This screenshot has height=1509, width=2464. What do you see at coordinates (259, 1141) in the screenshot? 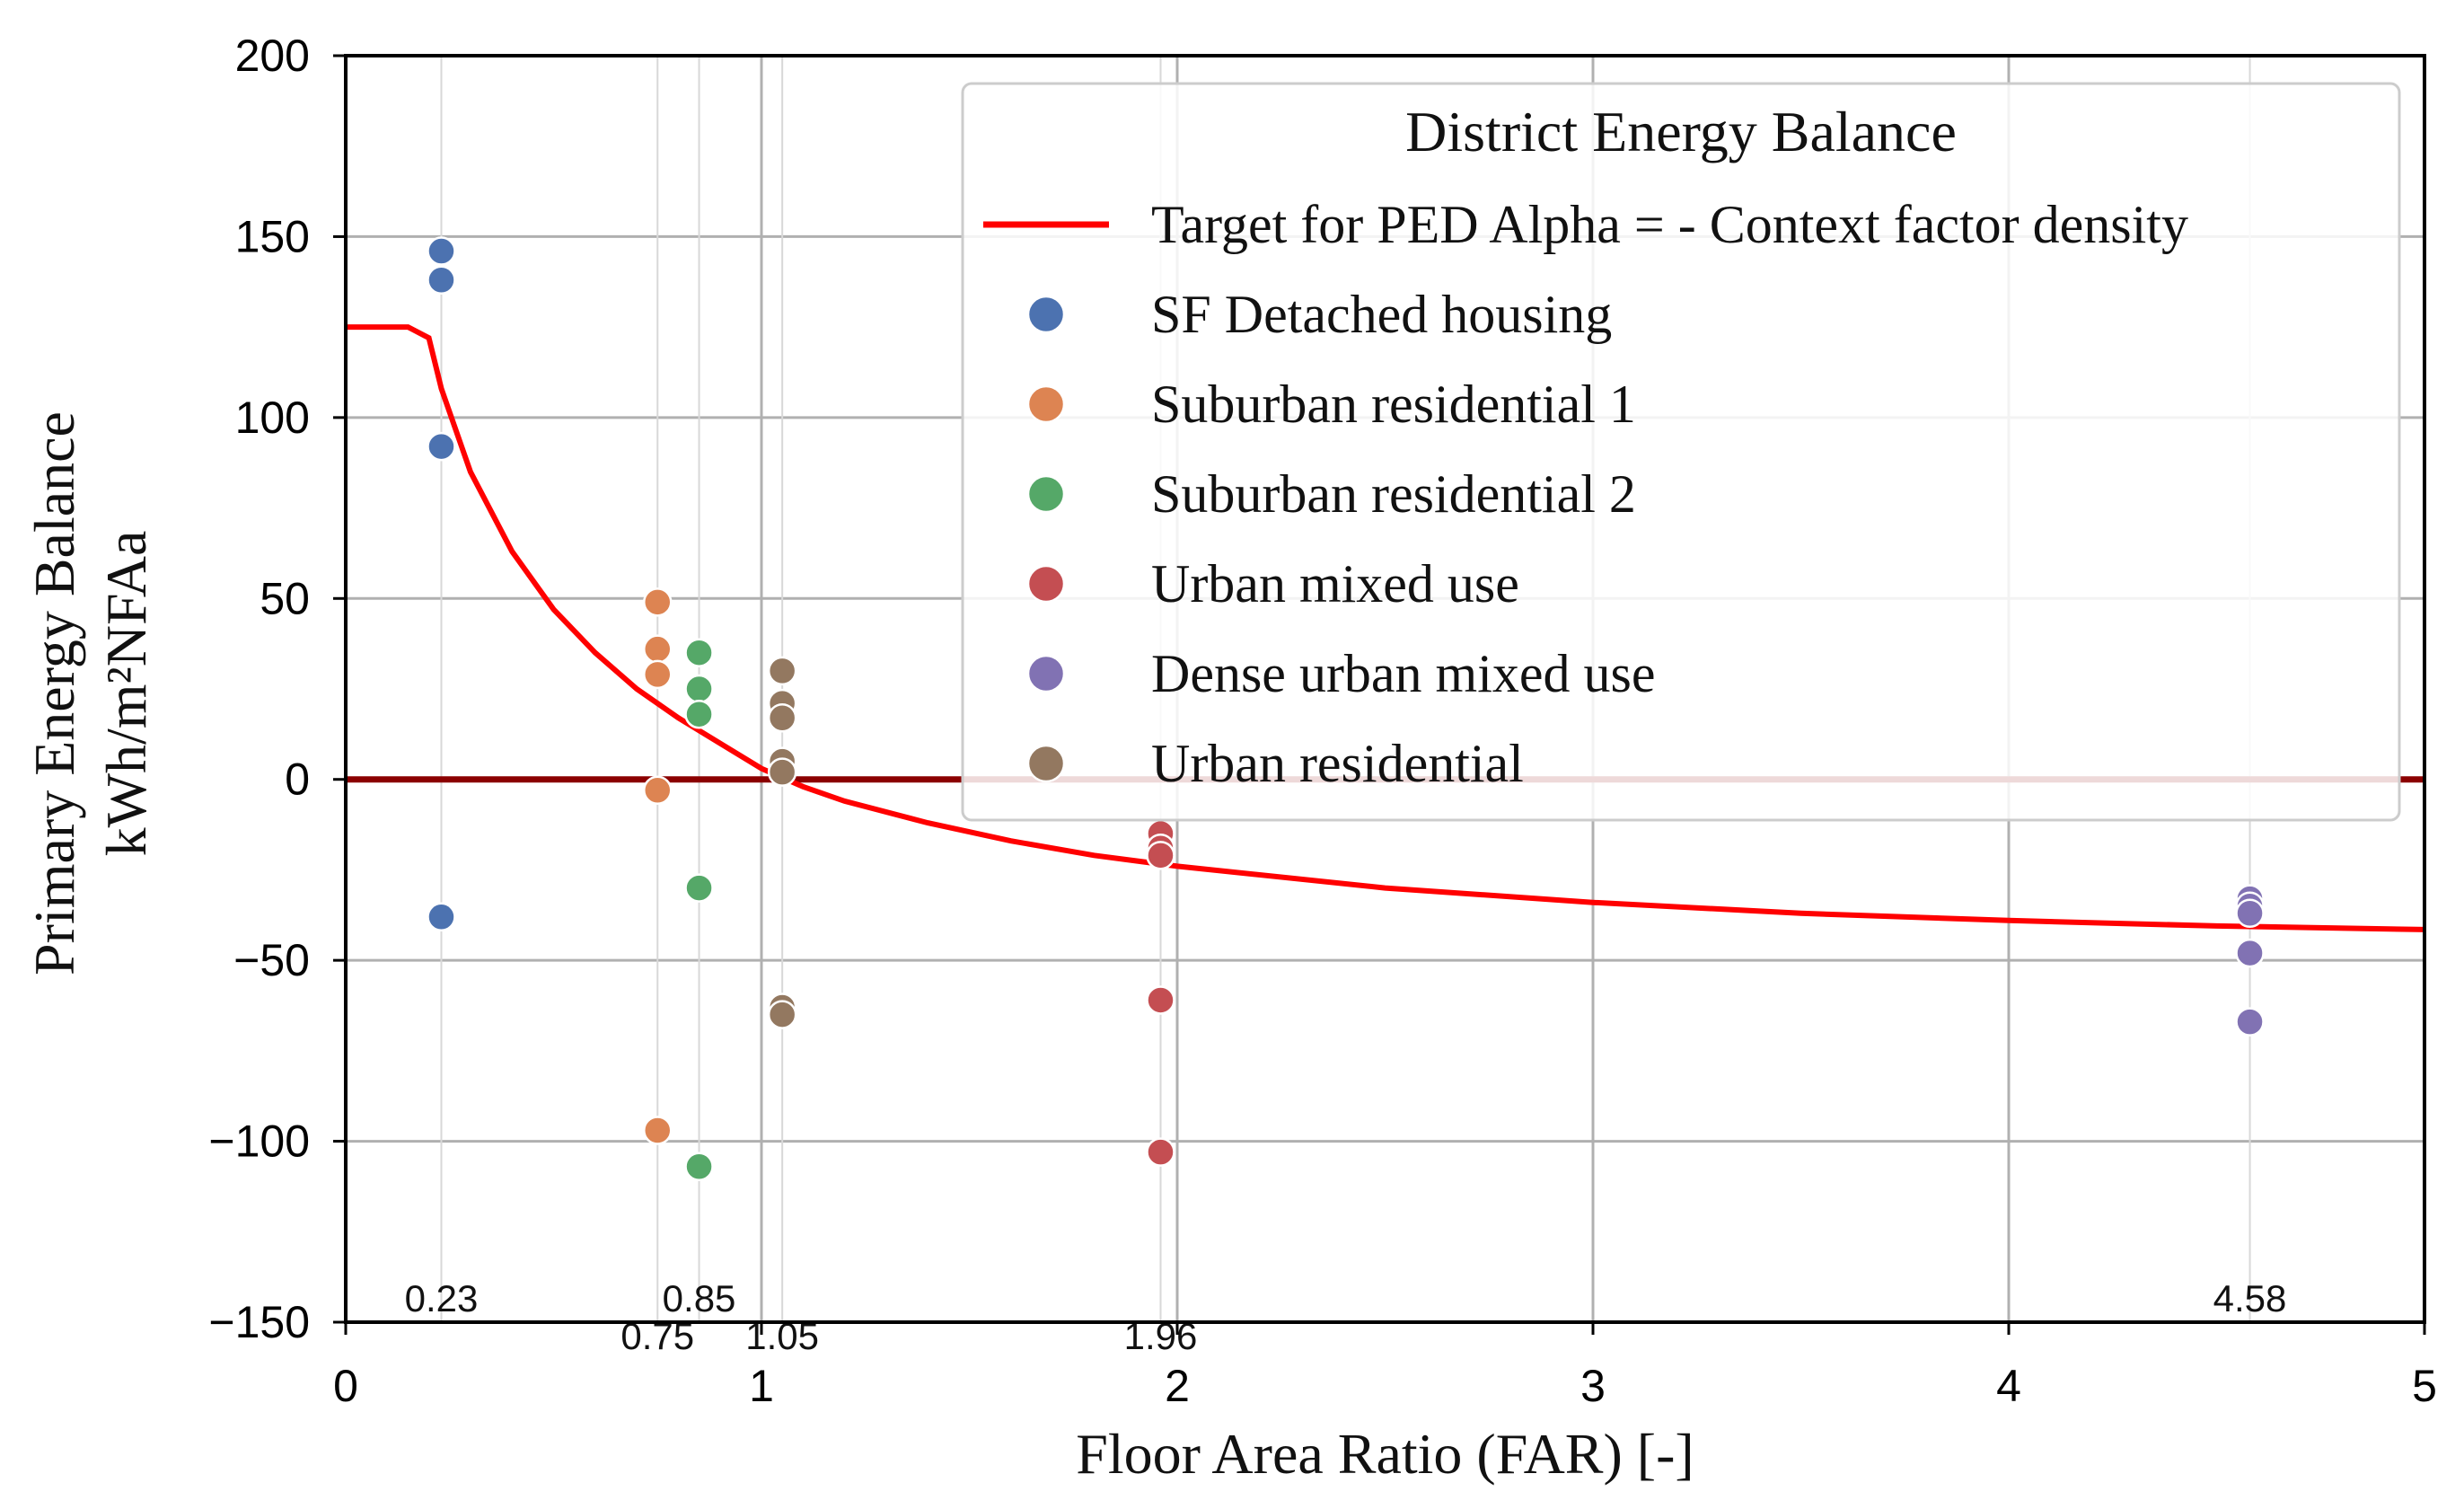
I see `y-tick-label: −100` at bounding box center [259, 1141].